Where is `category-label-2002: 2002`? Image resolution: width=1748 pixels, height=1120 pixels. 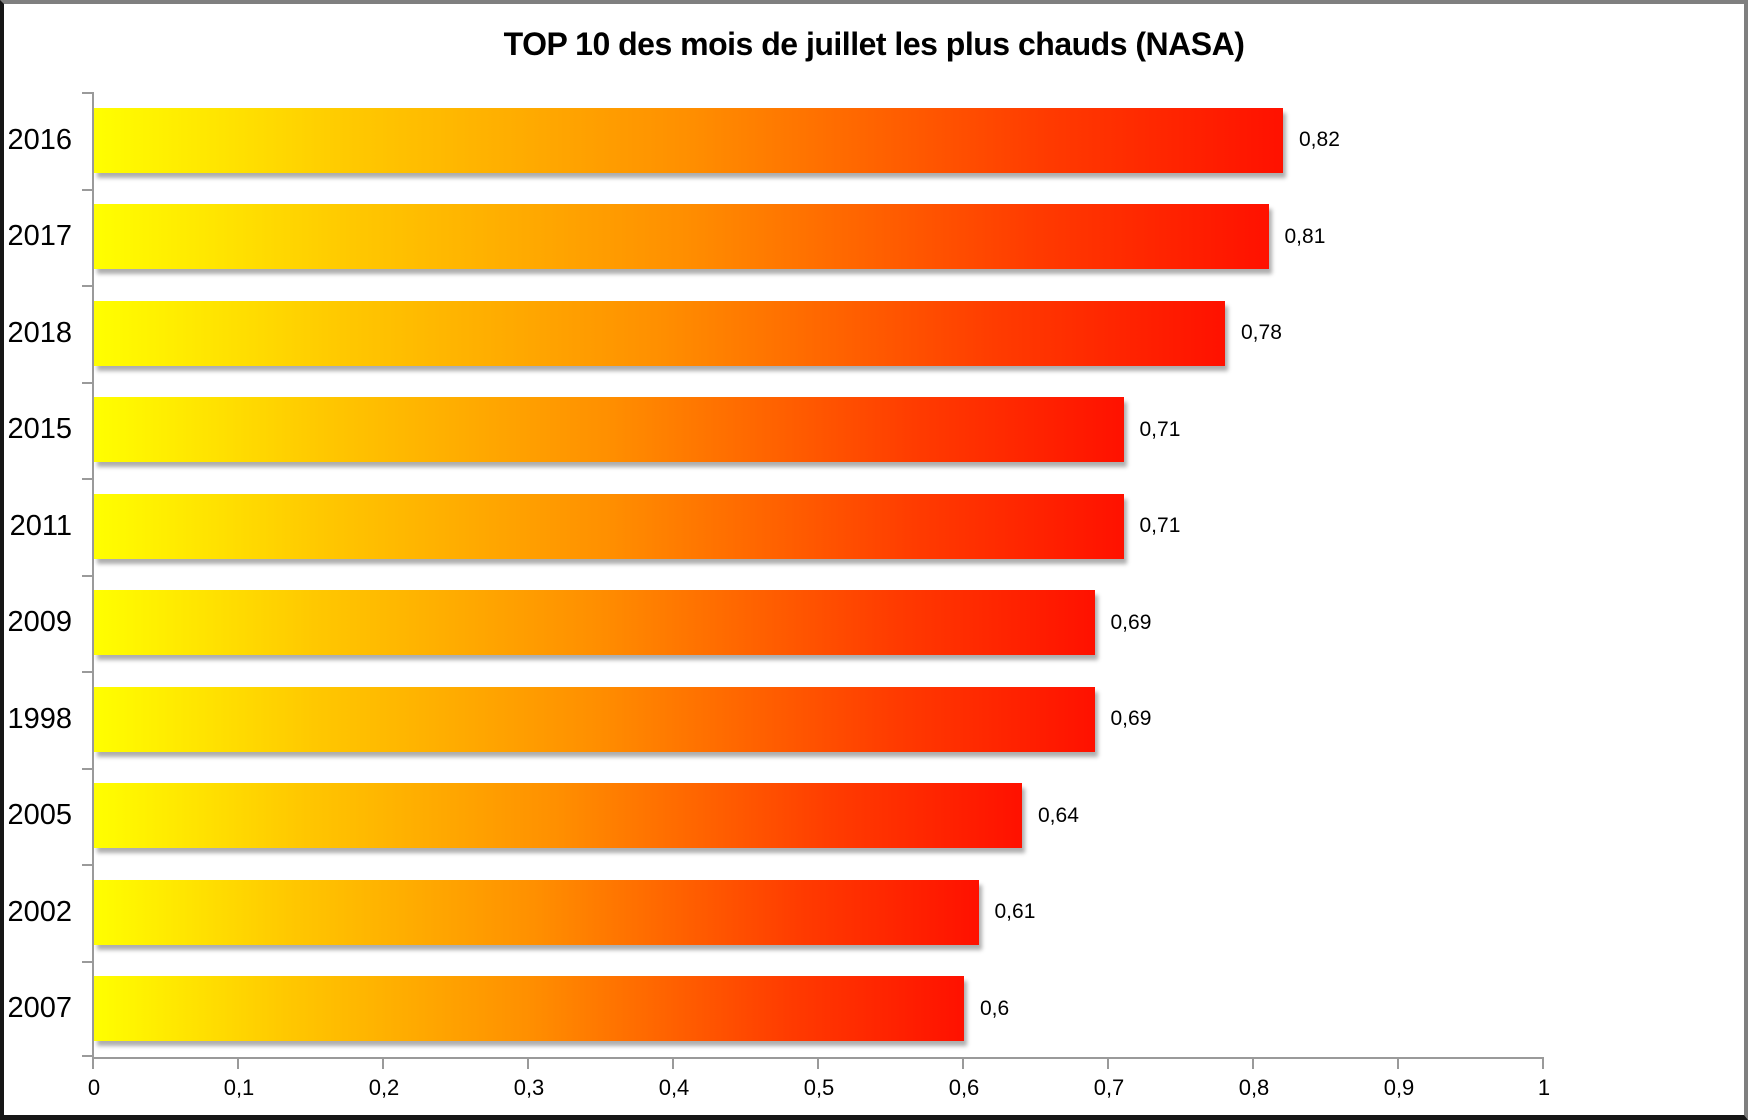 category-label-2002: 2002 is located at coordinates (39, 911).